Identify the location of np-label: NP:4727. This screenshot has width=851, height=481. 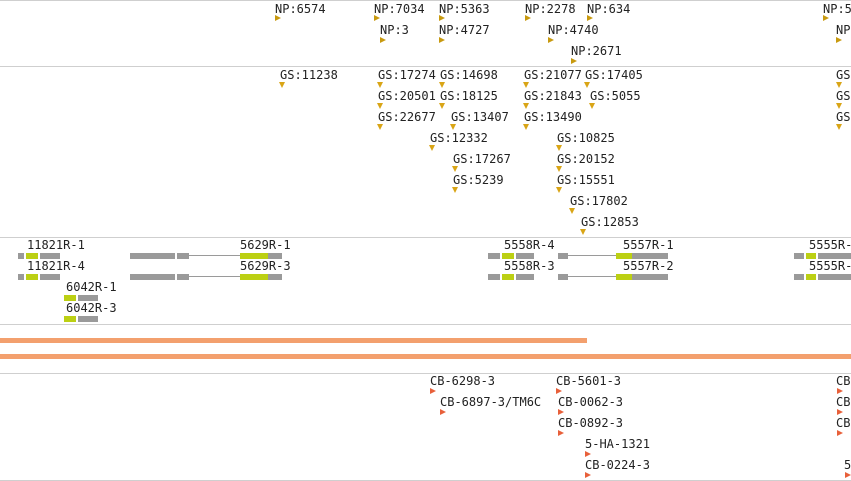
(464, 30).